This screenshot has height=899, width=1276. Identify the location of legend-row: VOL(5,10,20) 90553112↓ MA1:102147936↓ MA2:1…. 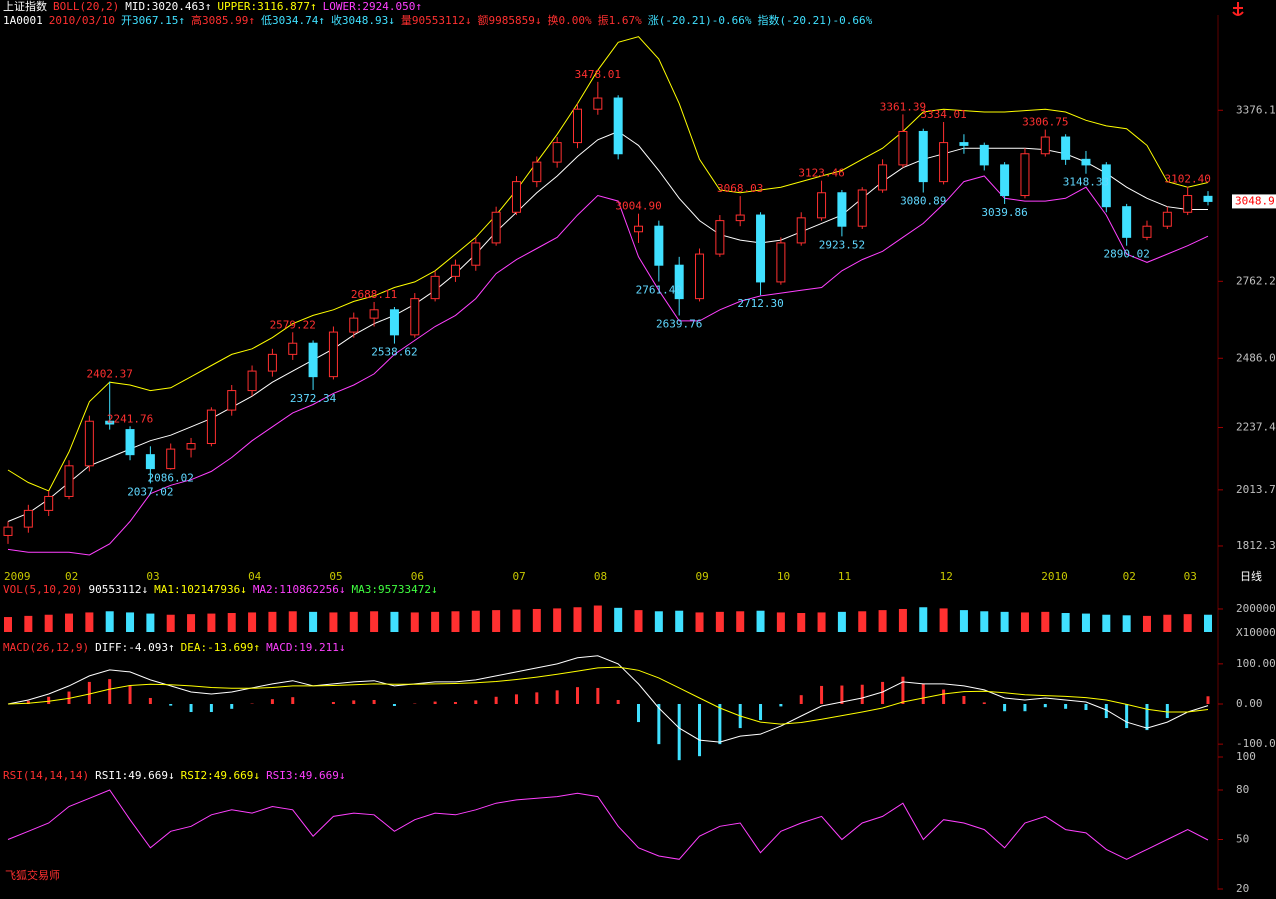
(220, 589).